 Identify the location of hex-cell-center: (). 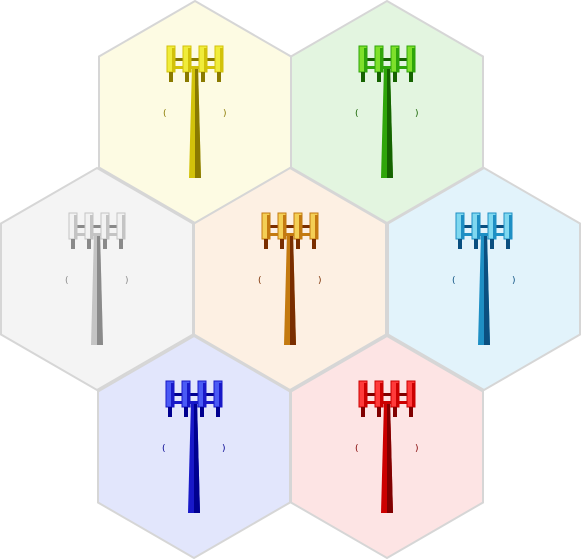
(290, 279).